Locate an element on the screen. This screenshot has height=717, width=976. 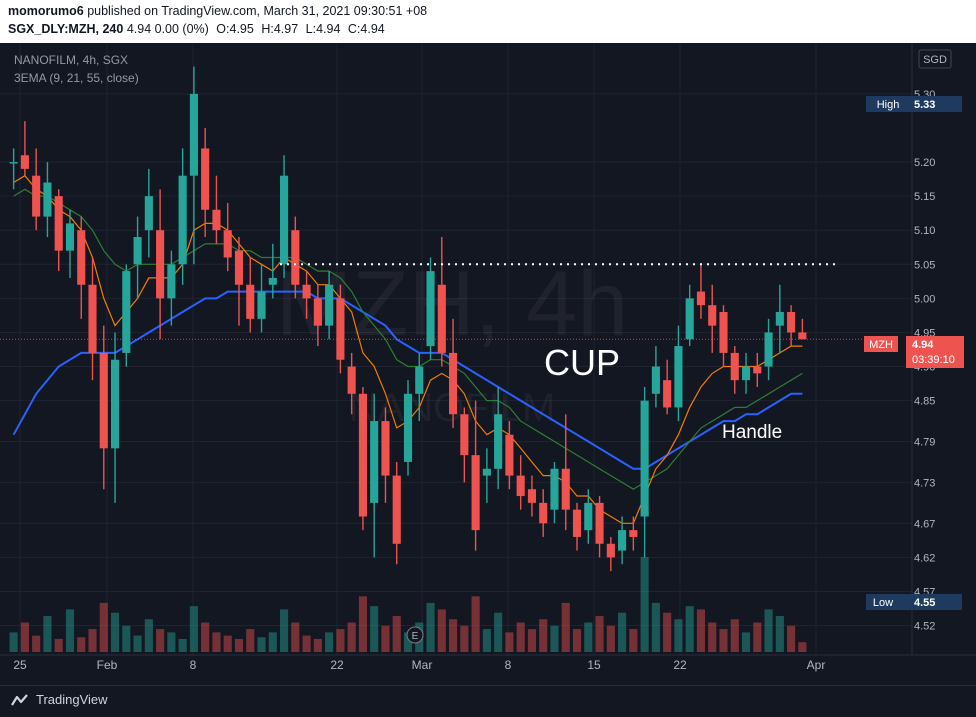
time-tick-label: 25 is located at coordinates (20, 665).